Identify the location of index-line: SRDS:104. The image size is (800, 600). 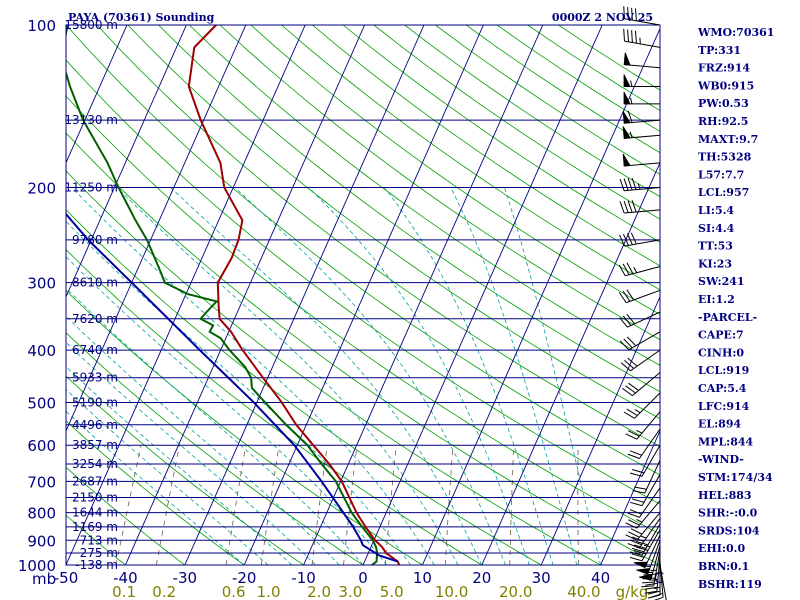
(729, 530).